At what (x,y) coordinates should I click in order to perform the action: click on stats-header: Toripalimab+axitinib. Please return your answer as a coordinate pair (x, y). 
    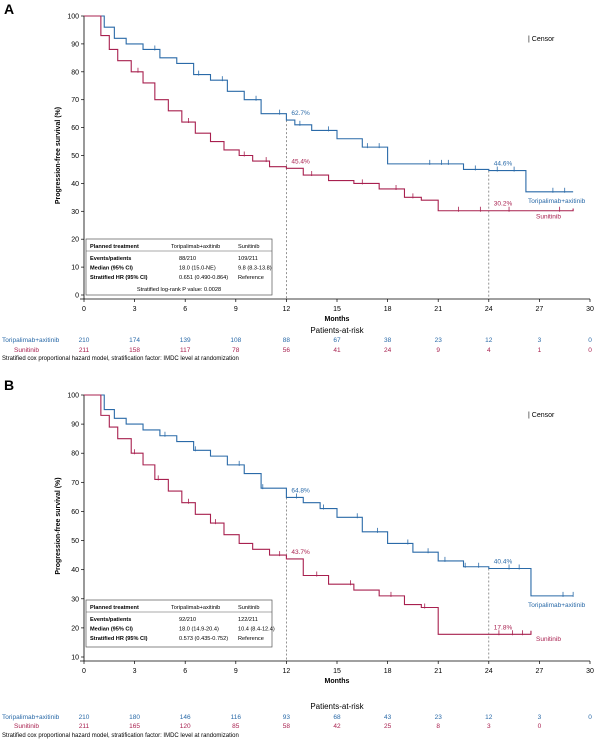
    Looking at the image, I should click on (195, 608).